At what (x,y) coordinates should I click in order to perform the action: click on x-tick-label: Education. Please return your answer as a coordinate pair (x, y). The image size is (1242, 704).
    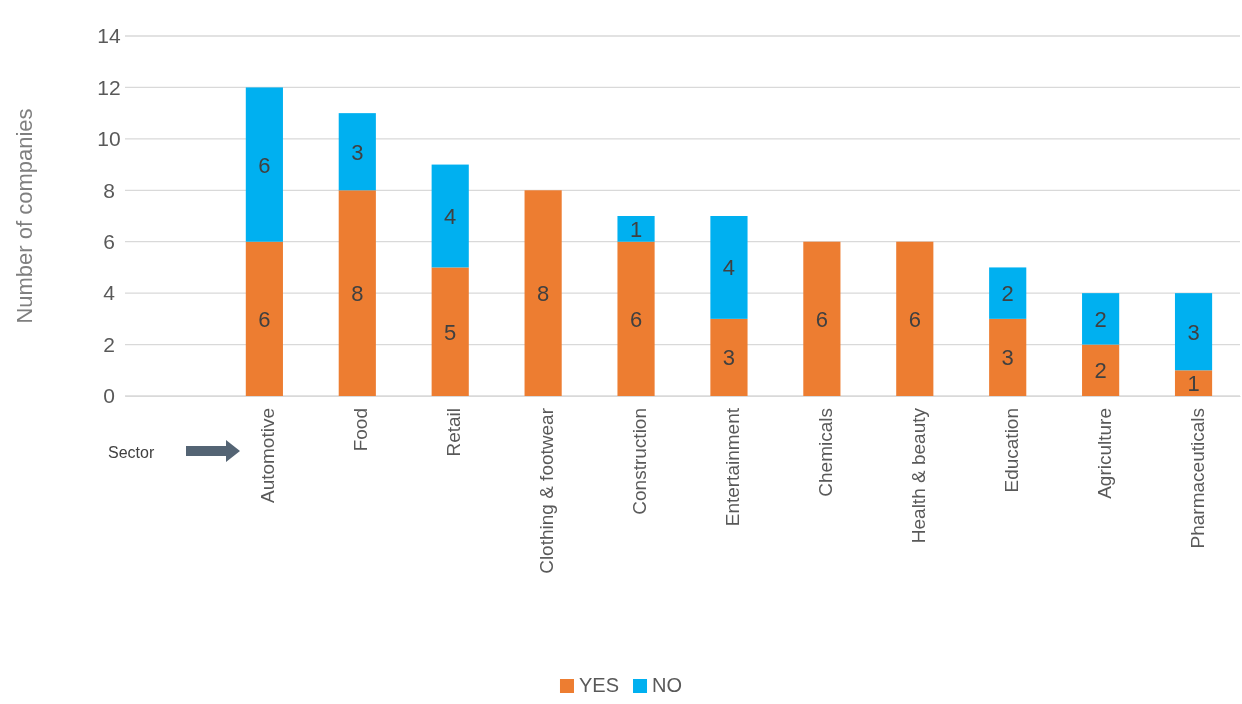
    Looking at the image, I should click on (1011, 450).